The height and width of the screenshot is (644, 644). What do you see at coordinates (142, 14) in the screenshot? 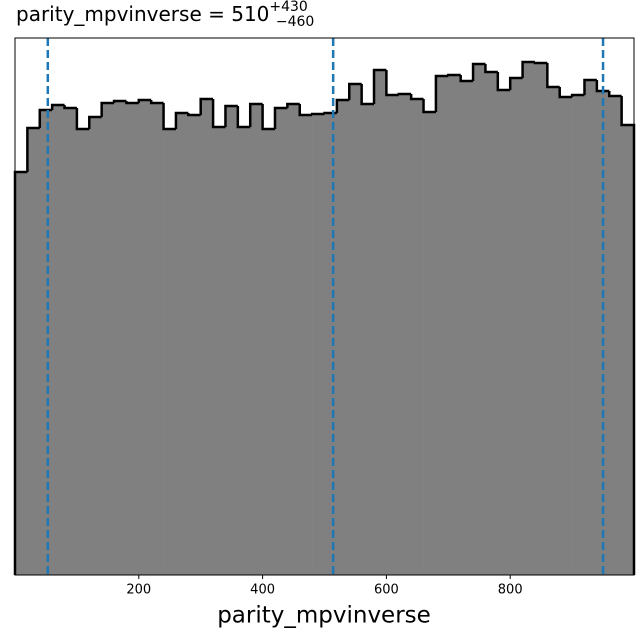
I see `title-main: parity_mpvinverse = 510` at bounding box center [142, 14].